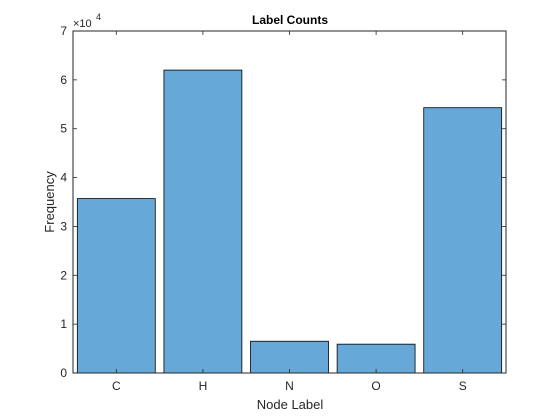 The width and height of the screenshot is (560, 420). I want to click on y-tick-label: 2, so click(63, 275).